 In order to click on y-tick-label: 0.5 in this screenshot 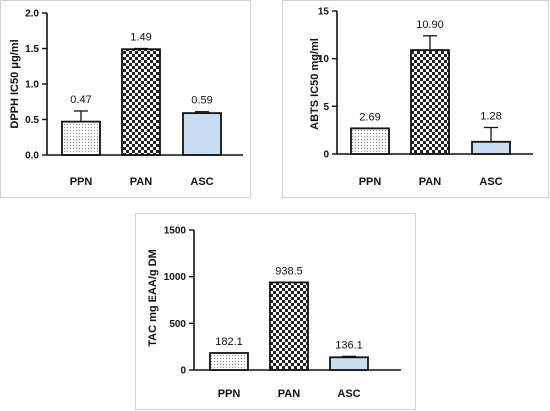, I will do `click(32, 120)`.